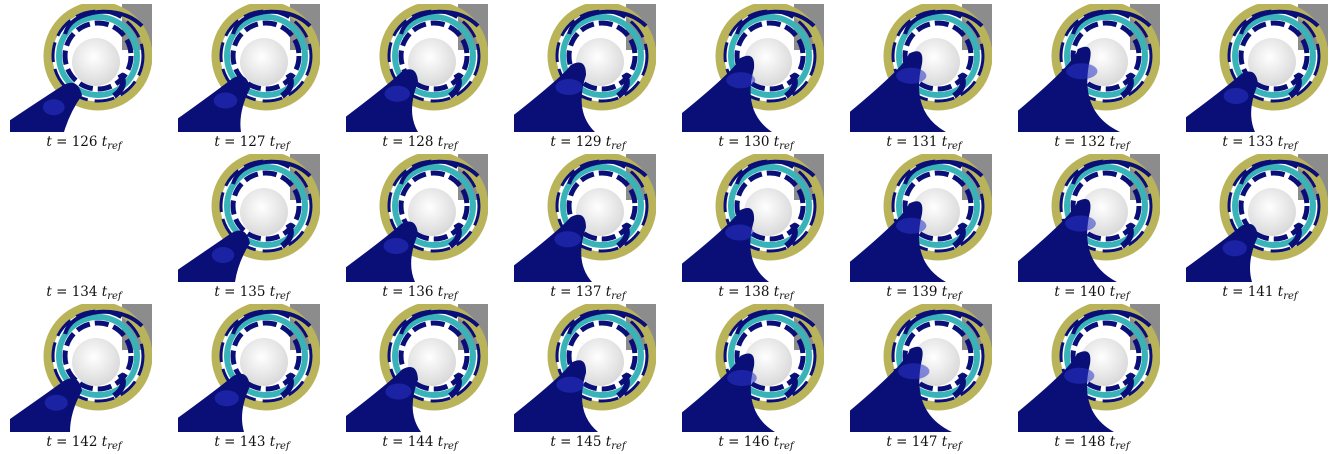 The width and height of the screenshot is (1339, 454). I want to click on frame-cell: t = 127 tref, so click(252, 76).